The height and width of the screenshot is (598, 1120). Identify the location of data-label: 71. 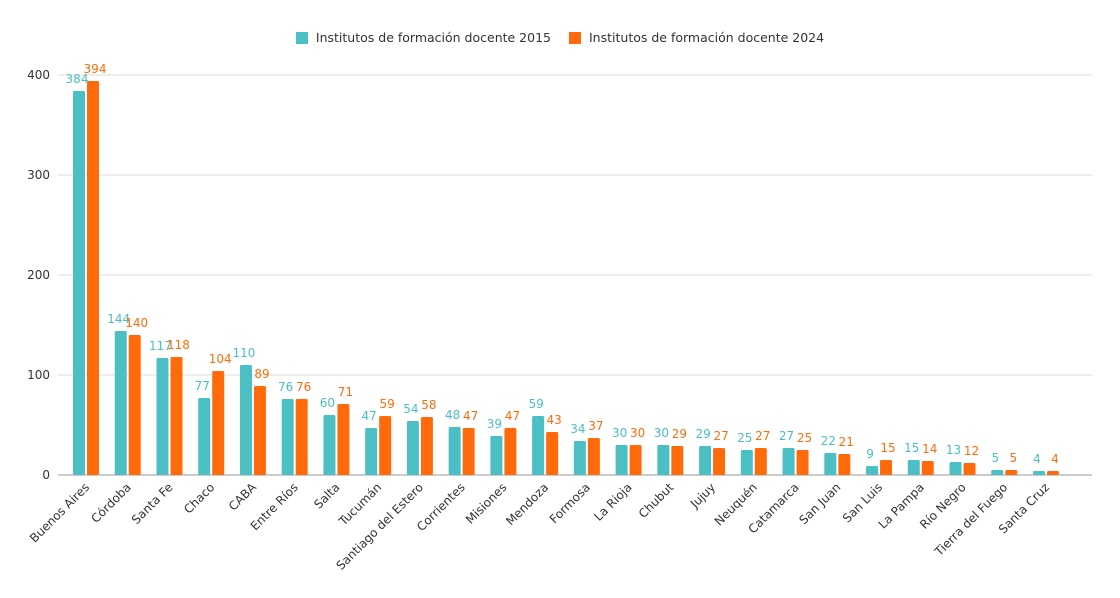
(345, 392).